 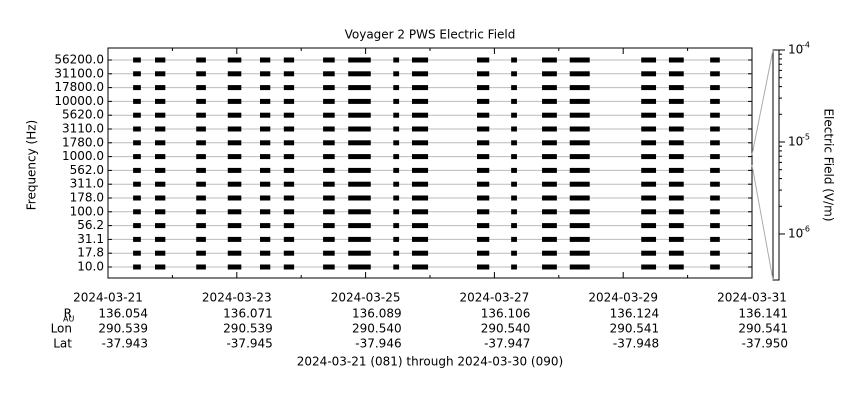 What do you see at coordinates (806, 228) in the screenshot?
I see `y2-tick-exponent: -6` at bounding box center [806, 228].